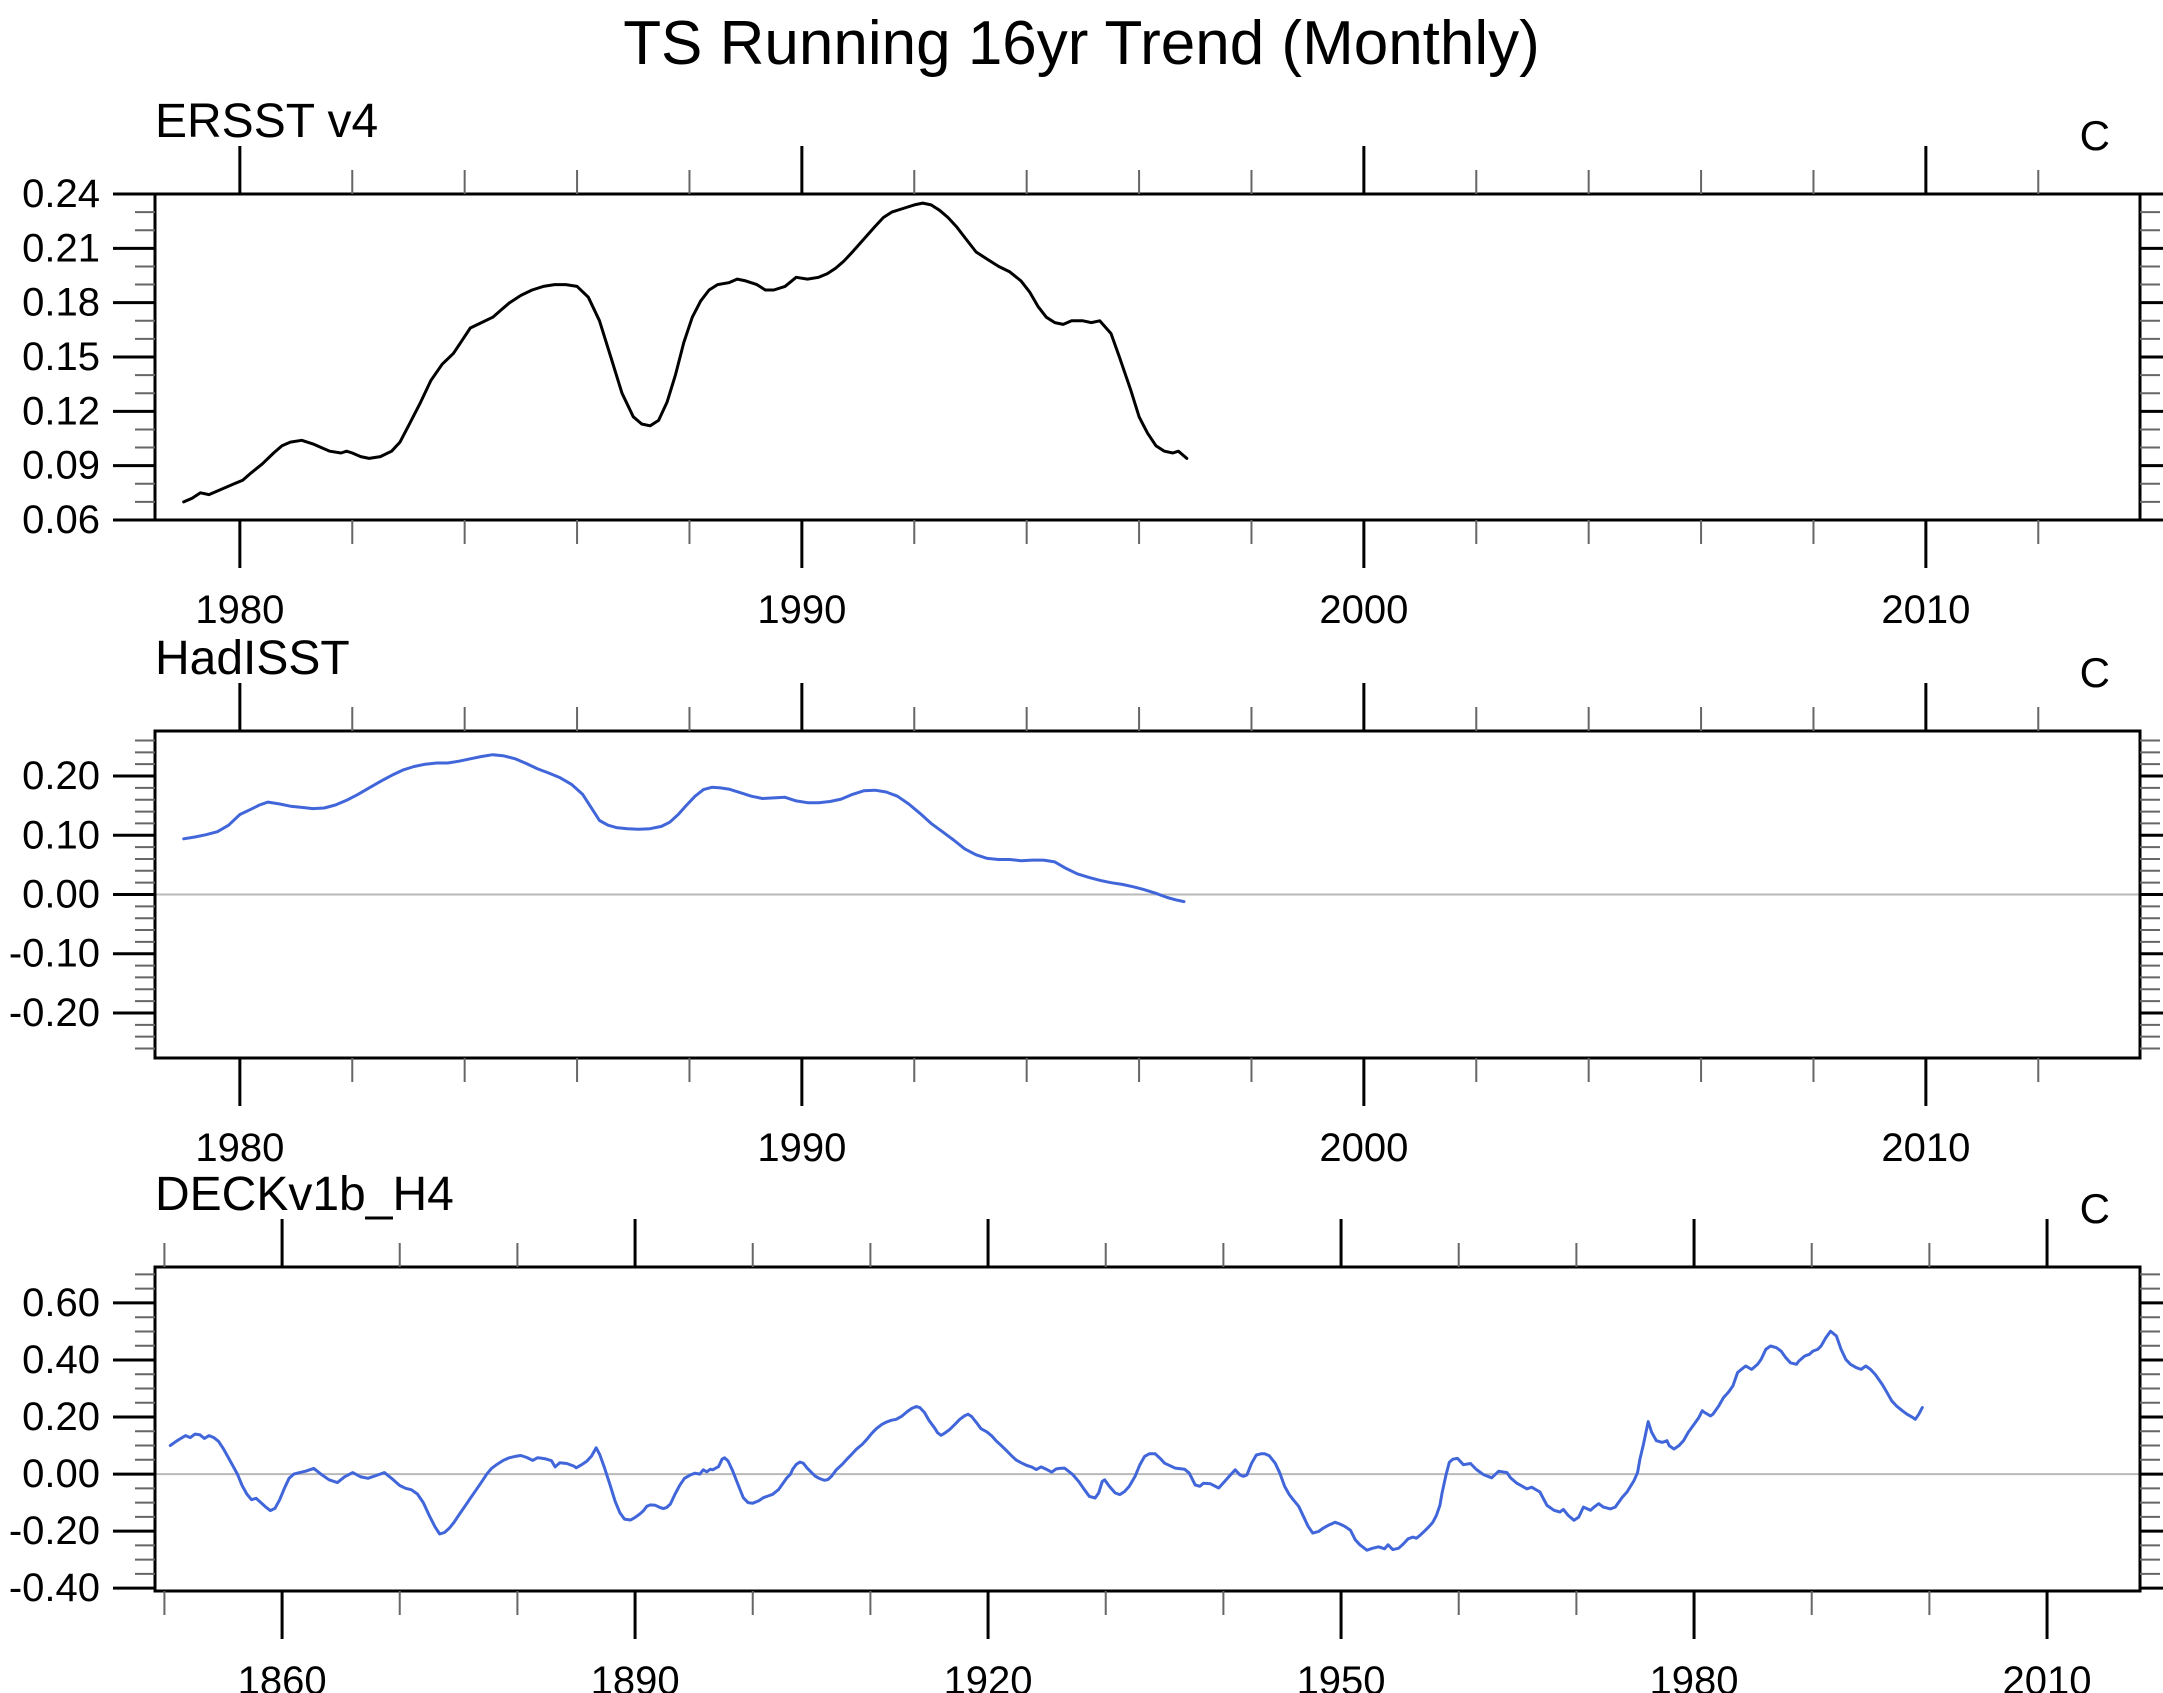 The height and width of the screenshot is (1693, 2163). Describe the element at coordinates (1341, 1676) in the screenshot. I see `x-tick-label: 1950` at that location.